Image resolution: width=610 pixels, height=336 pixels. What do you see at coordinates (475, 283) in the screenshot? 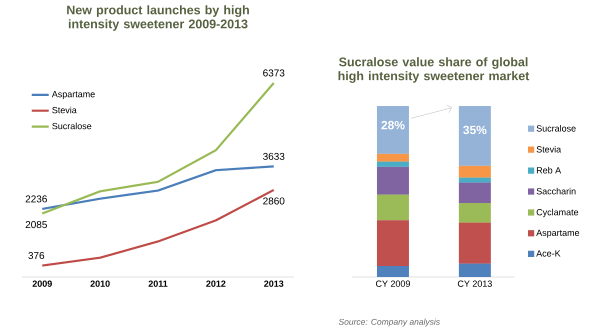
I see `x-tick-label: CY 2013` at bounding box center [475, 283].